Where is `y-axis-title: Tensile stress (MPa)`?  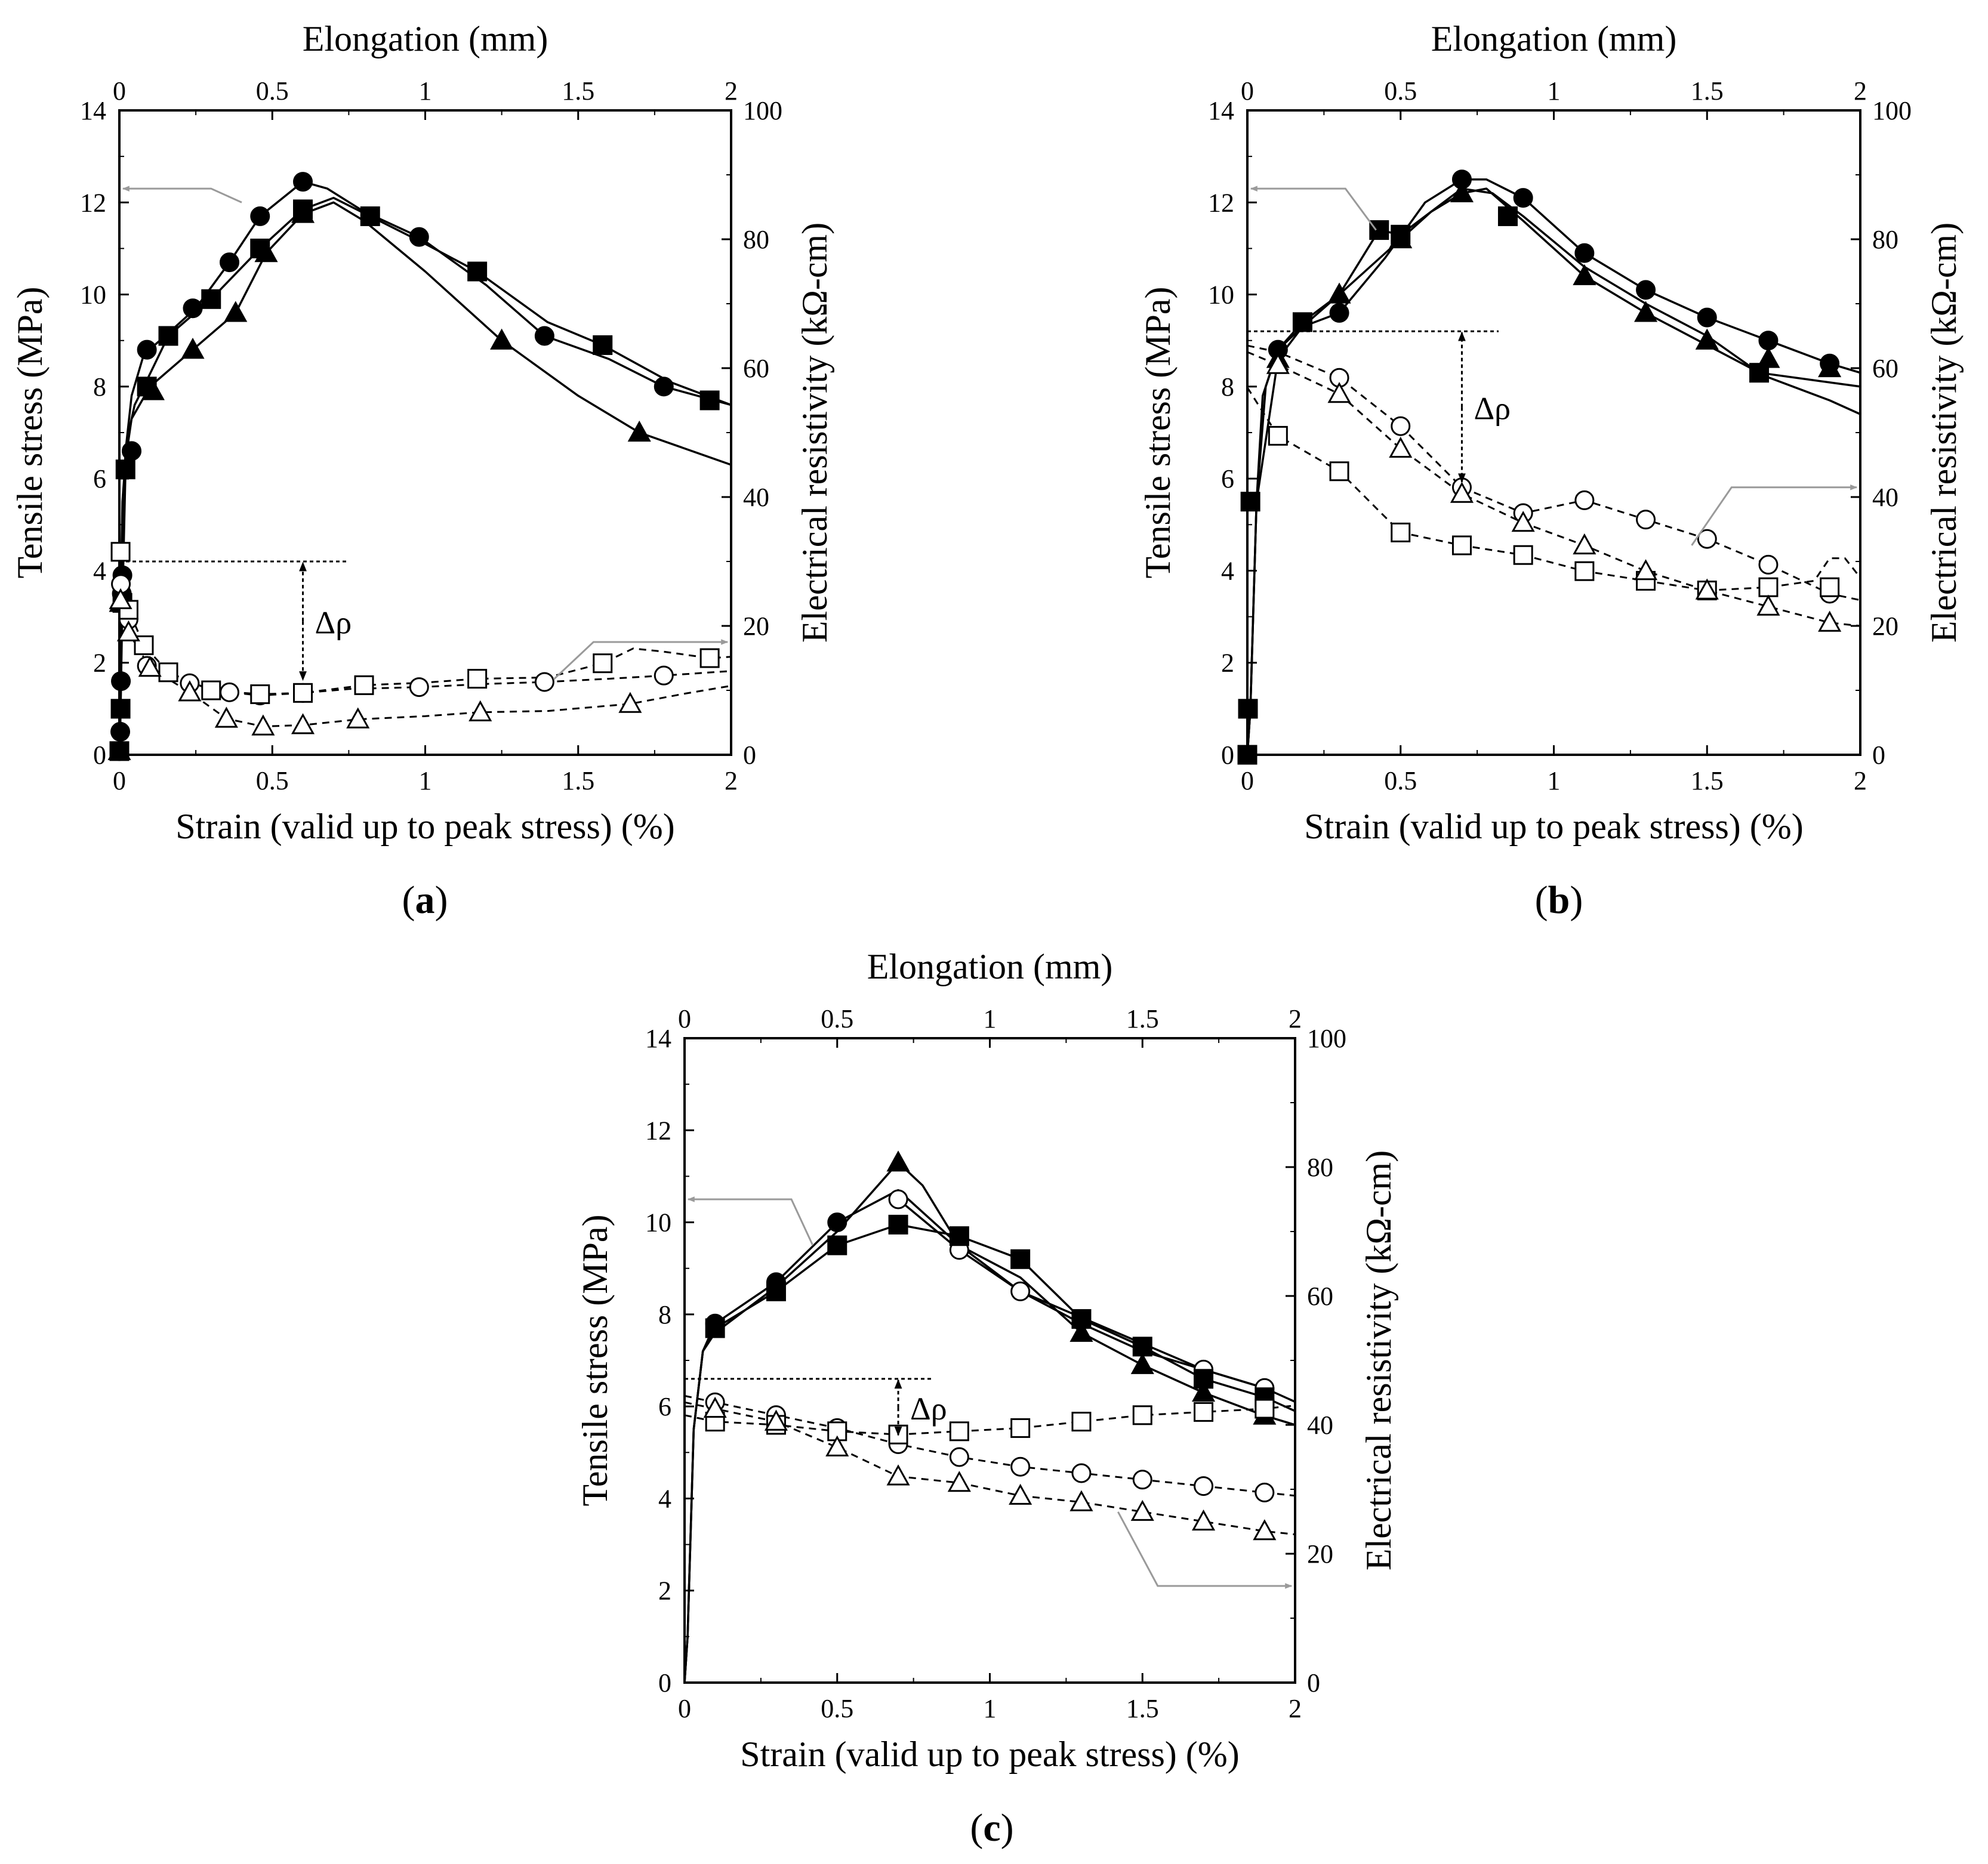 y-axis-title: Tensile stress (MPa) is located at coordinates (595, 1360).